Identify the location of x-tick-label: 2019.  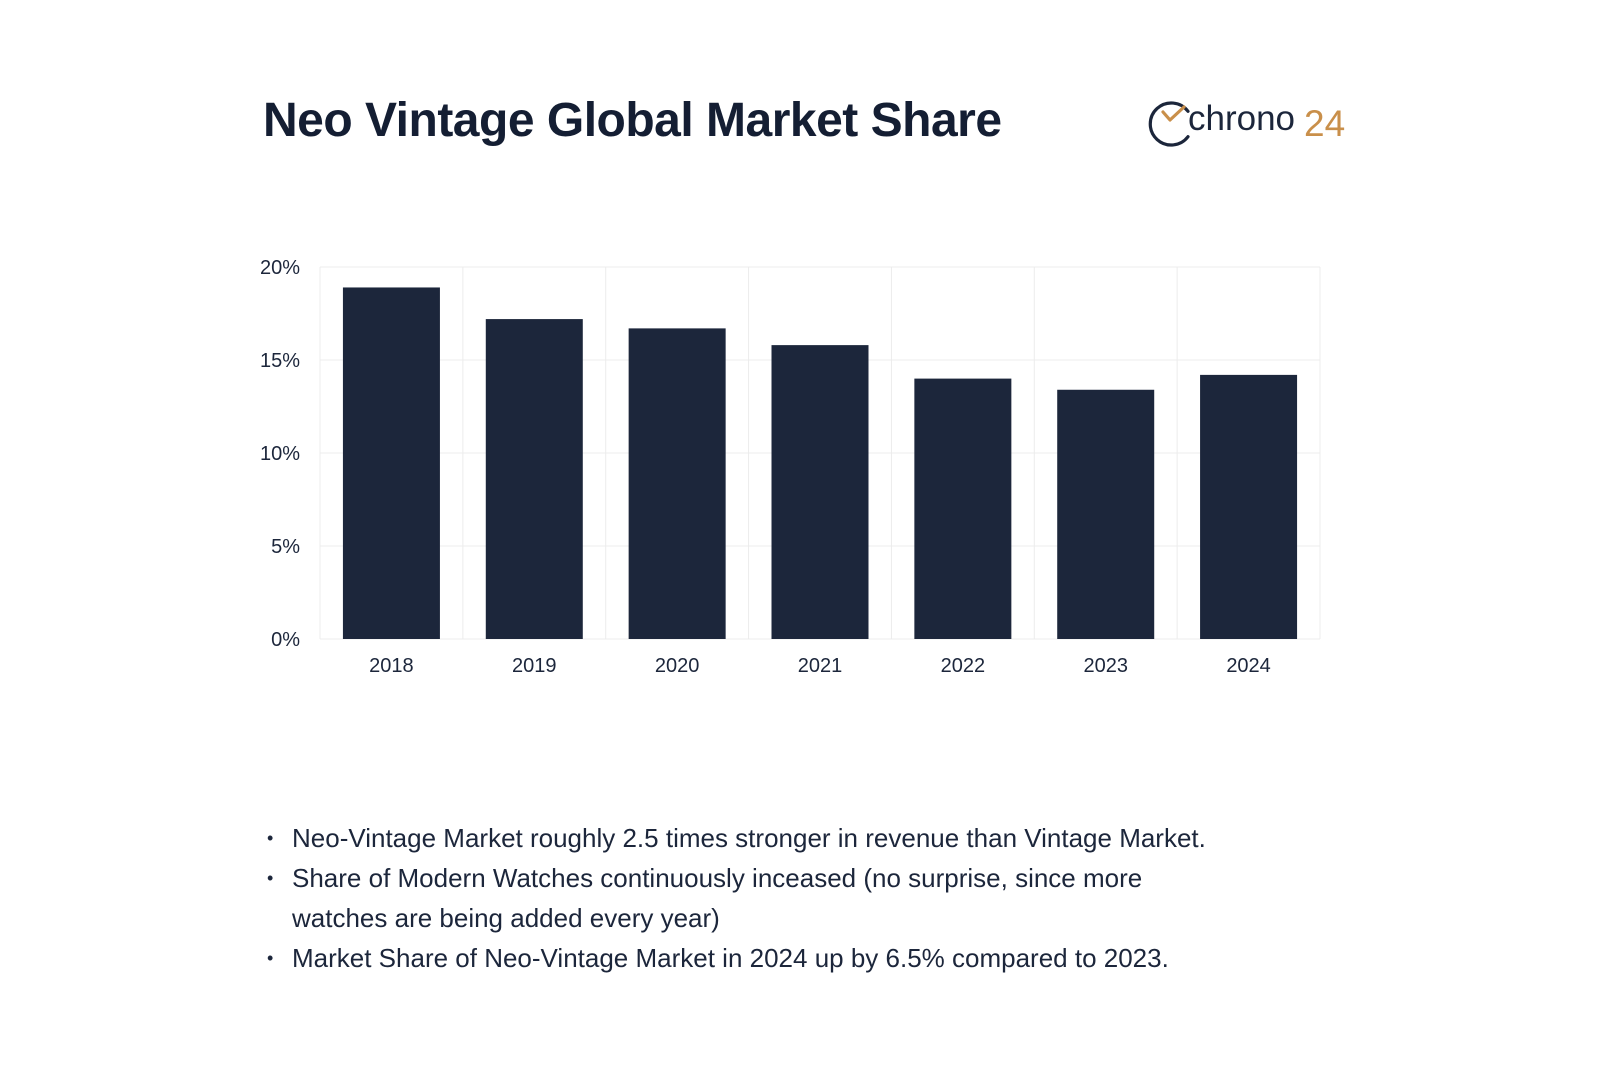
(534, 666).